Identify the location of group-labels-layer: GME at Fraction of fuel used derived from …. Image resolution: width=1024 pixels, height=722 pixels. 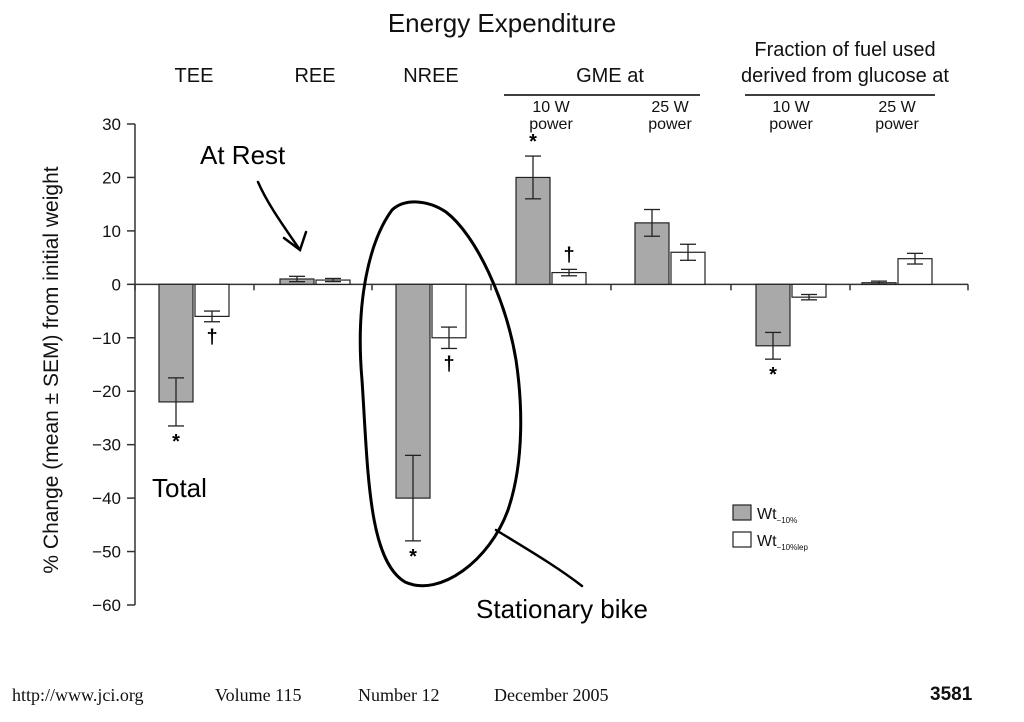
(726, 67).